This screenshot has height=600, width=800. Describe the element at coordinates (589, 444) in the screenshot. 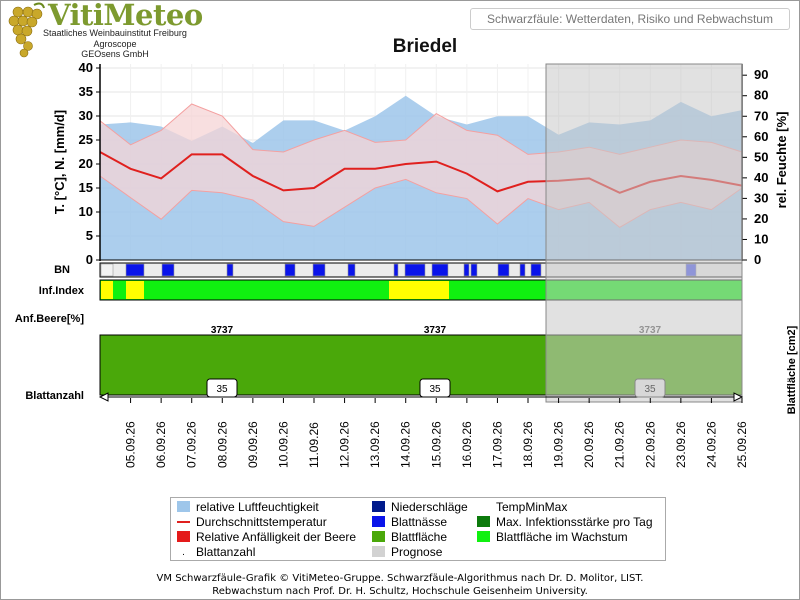

I see `x-tick-label: 20.09.26` at that location.